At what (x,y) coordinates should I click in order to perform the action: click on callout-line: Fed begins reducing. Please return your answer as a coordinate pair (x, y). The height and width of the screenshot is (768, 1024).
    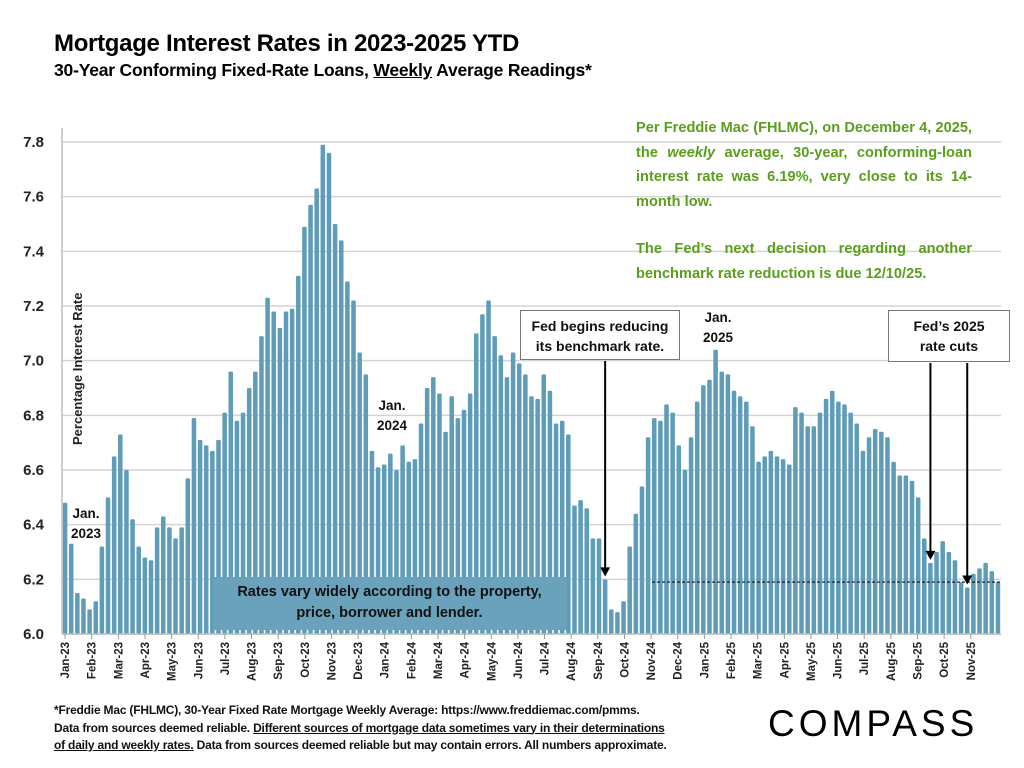
    Looking at the image, I should click on (600, 326).